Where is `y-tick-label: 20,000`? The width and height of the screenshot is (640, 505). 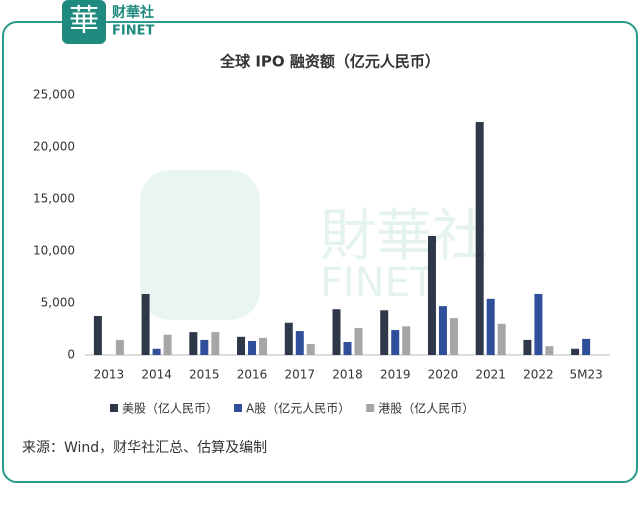
y-tick-label: 20,000 is located at coordinates (54, 147).